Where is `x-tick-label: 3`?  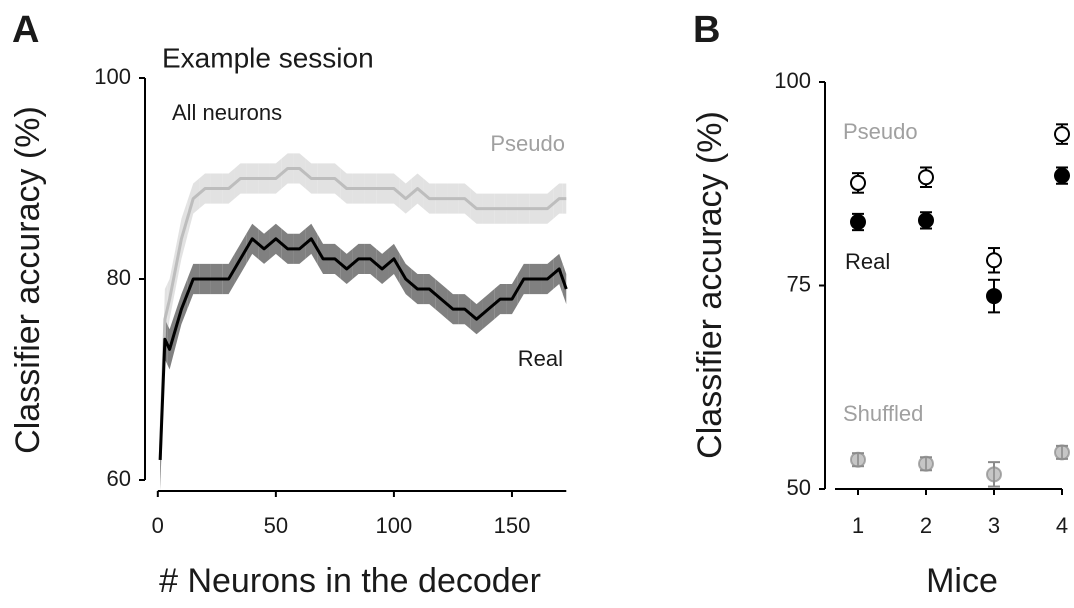 x-tick-label: 3 is located at coordinates (994, 525).